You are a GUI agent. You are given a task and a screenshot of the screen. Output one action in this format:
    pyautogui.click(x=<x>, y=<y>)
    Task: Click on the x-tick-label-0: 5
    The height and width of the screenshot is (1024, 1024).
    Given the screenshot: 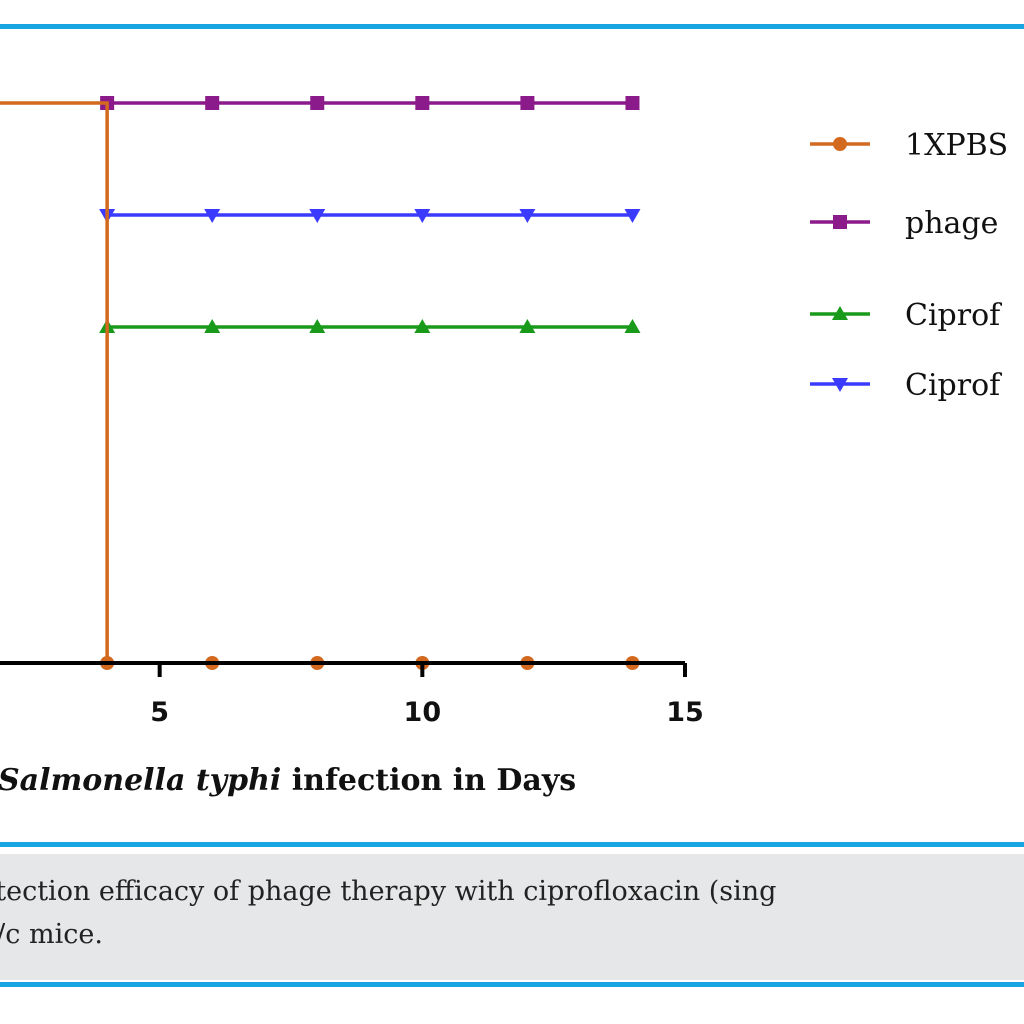 What is the action you would take?
    pyautogui.click(x=159, y=712)
    